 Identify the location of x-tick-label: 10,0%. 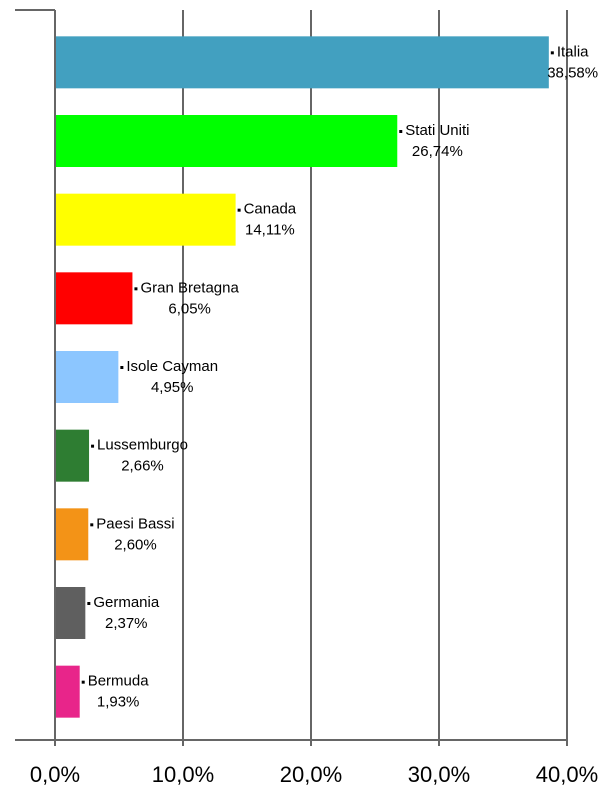
(183, 774).